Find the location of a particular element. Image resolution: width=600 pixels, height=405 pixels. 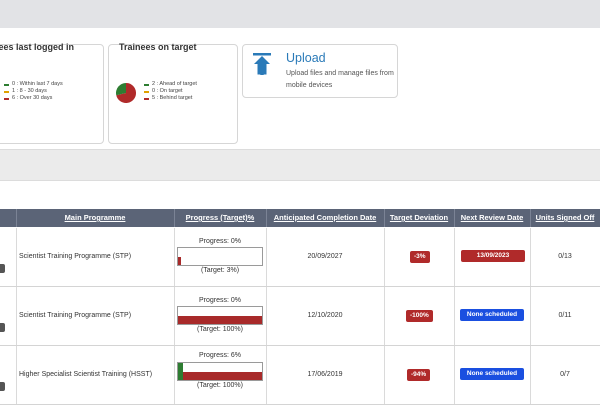

header-units: Units Signed Off is located at coordinates (565, 217).